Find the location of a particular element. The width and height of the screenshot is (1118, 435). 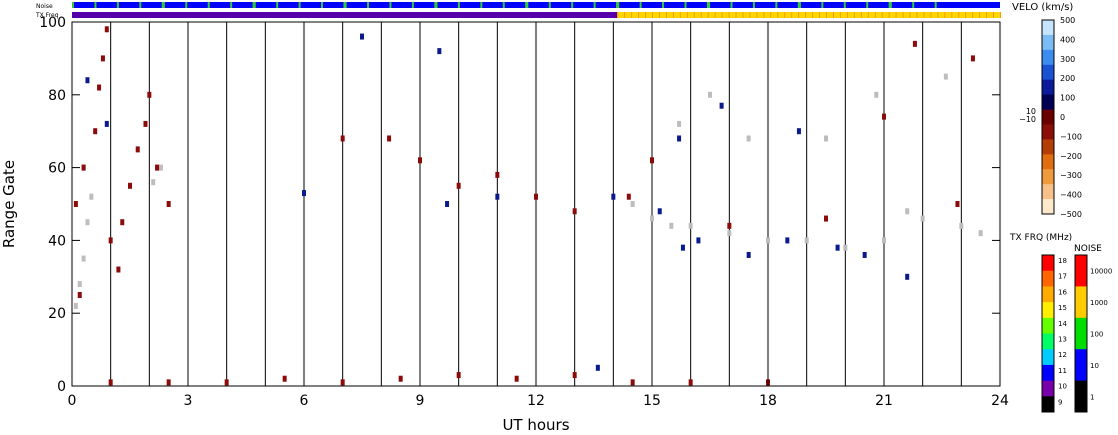

velocity-colorbar-threshold: 10 is located at coordinates (1031, 111).